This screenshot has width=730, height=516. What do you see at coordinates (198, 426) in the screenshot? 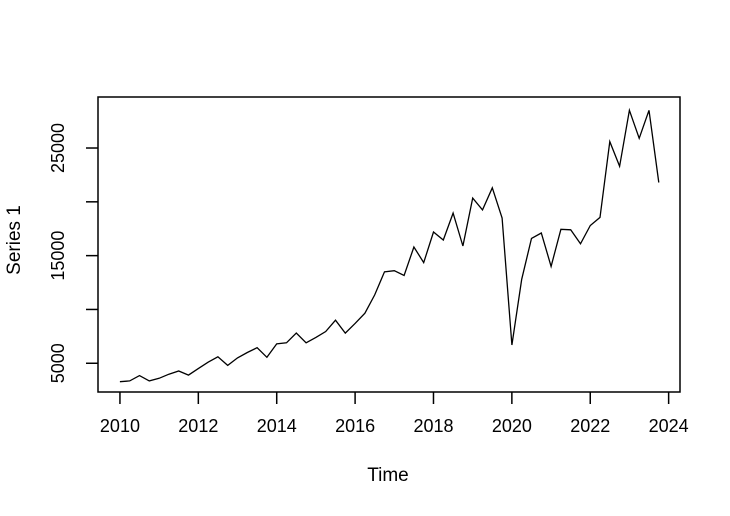
I see `x-tick-label: 2012` at bounding box center [198, 426].